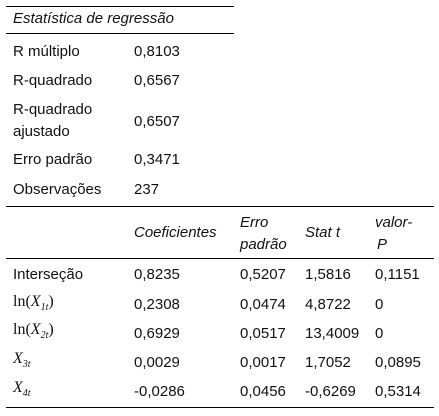 The image size is (439, 416). Describe the element at coordinates (332, 333) in the screenshot. I see `row-lnx2t-t: 13,4009` at that location.